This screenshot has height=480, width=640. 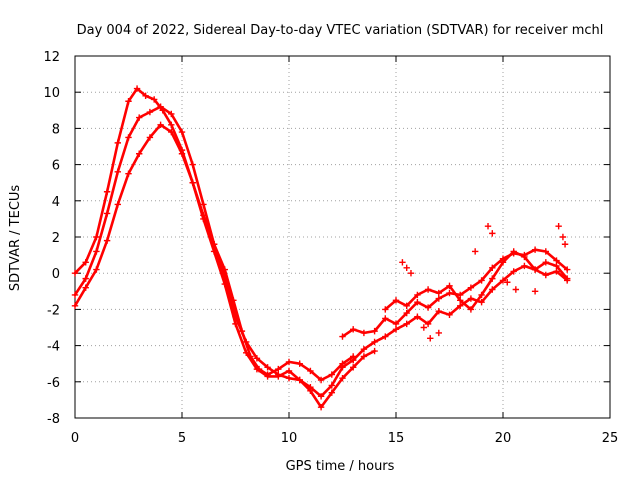 I want to click on series-line, so click(x=476, y=280).